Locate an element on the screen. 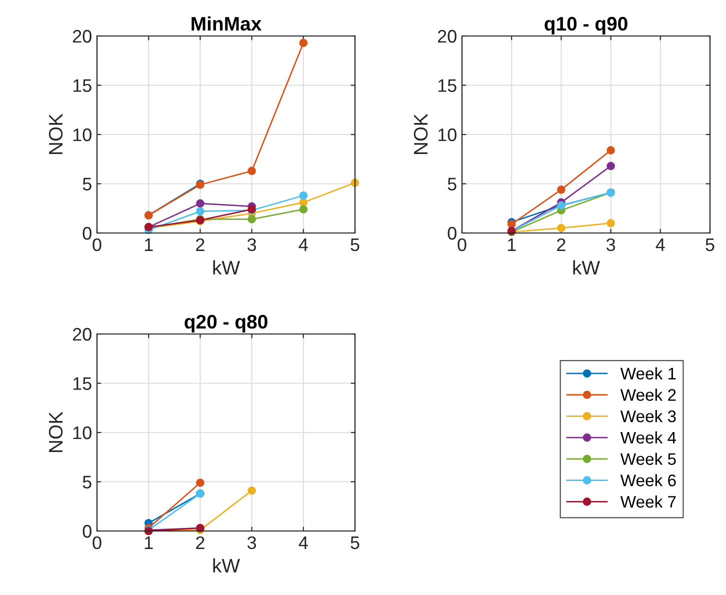 The height and width of the screenshot is (595, 726). legend-label: Week 1 is located at coordinates (648, 373).